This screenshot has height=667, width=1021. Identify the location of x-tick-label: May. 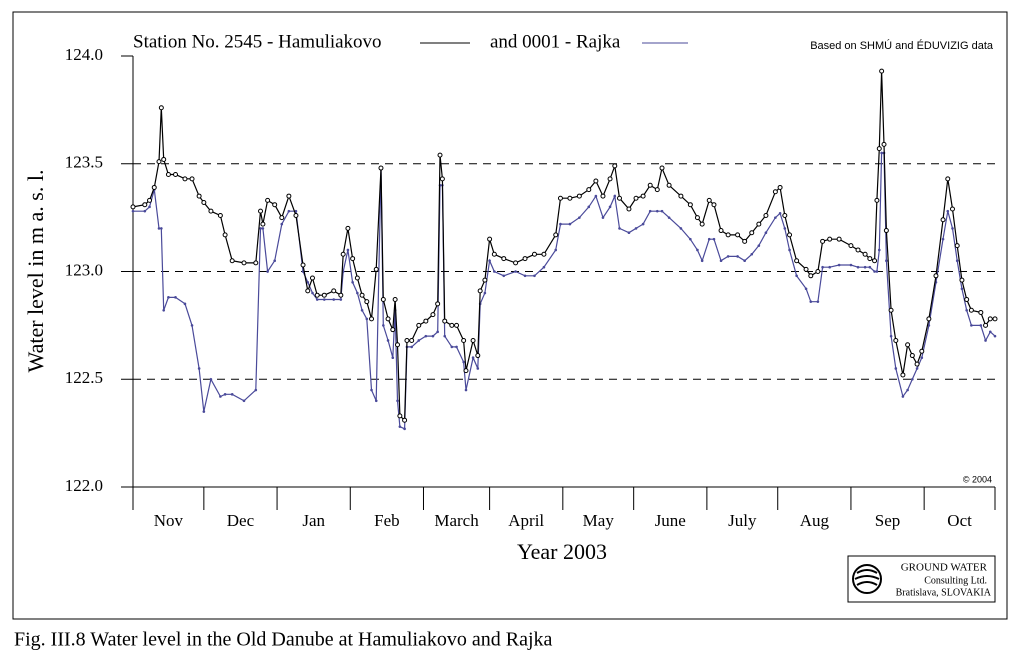
(599, 520).